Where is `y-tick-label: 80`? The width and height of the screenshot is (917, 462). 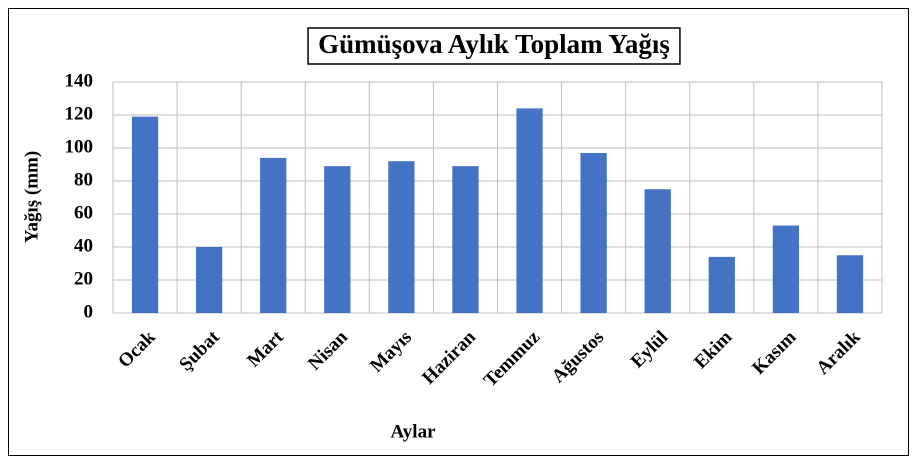
y-tick-label: 80 is located at coordinates (83, 179).